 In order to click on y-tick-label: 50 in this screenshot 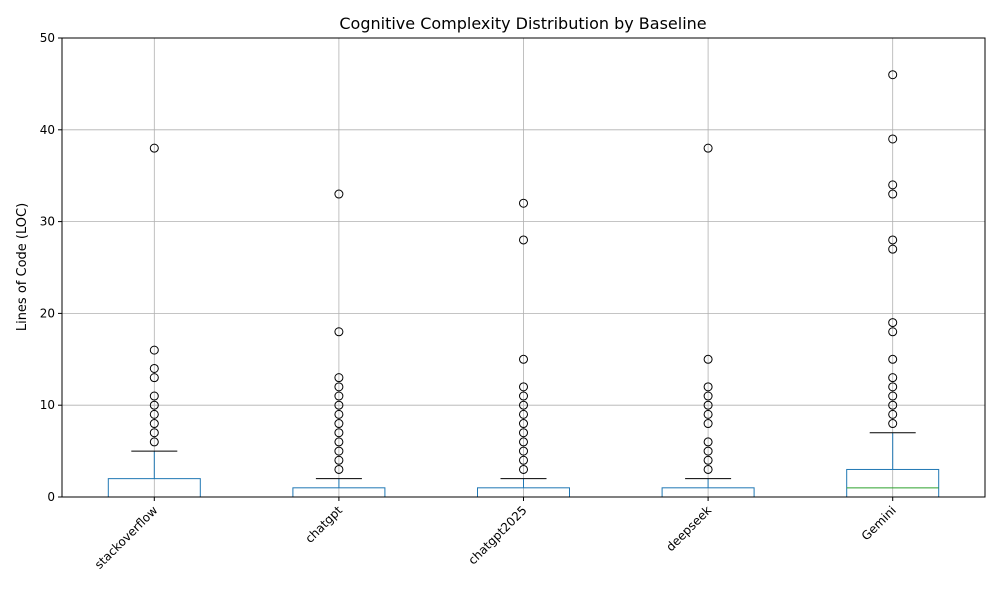, I will do `click(47, 38)`.